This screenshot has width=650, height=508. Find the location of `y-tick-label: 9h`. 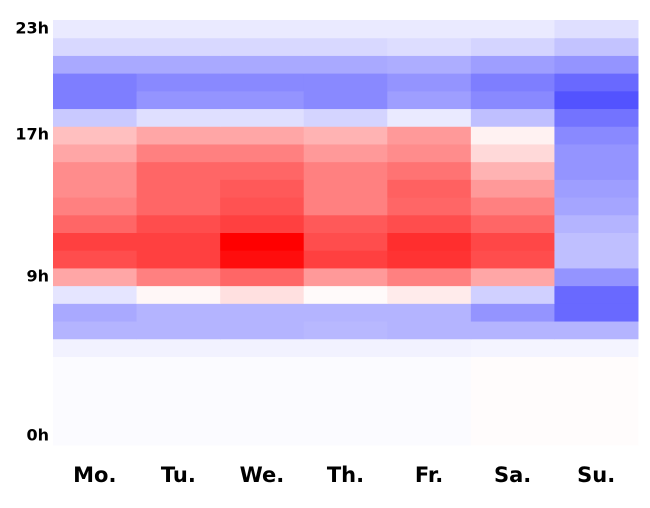

y-tick-label: 9h is located at coordinates (37, 275).